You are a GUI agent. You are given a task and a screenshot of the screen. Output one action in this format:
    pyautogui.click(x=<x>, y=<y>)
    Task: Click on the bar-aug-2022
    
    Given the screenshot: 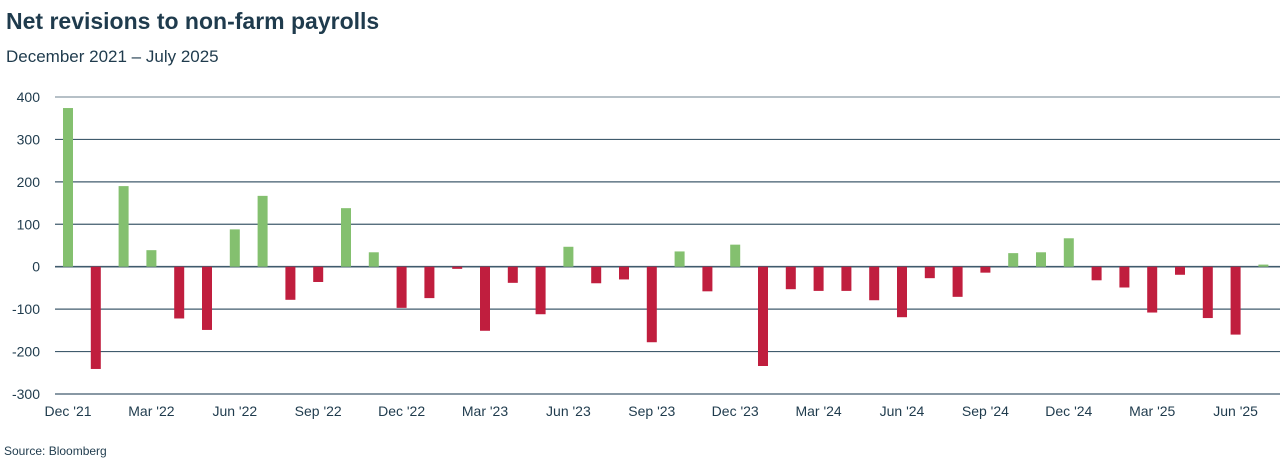 What is the action you would take?
    pyautogui.click(x=290, y=283)
    